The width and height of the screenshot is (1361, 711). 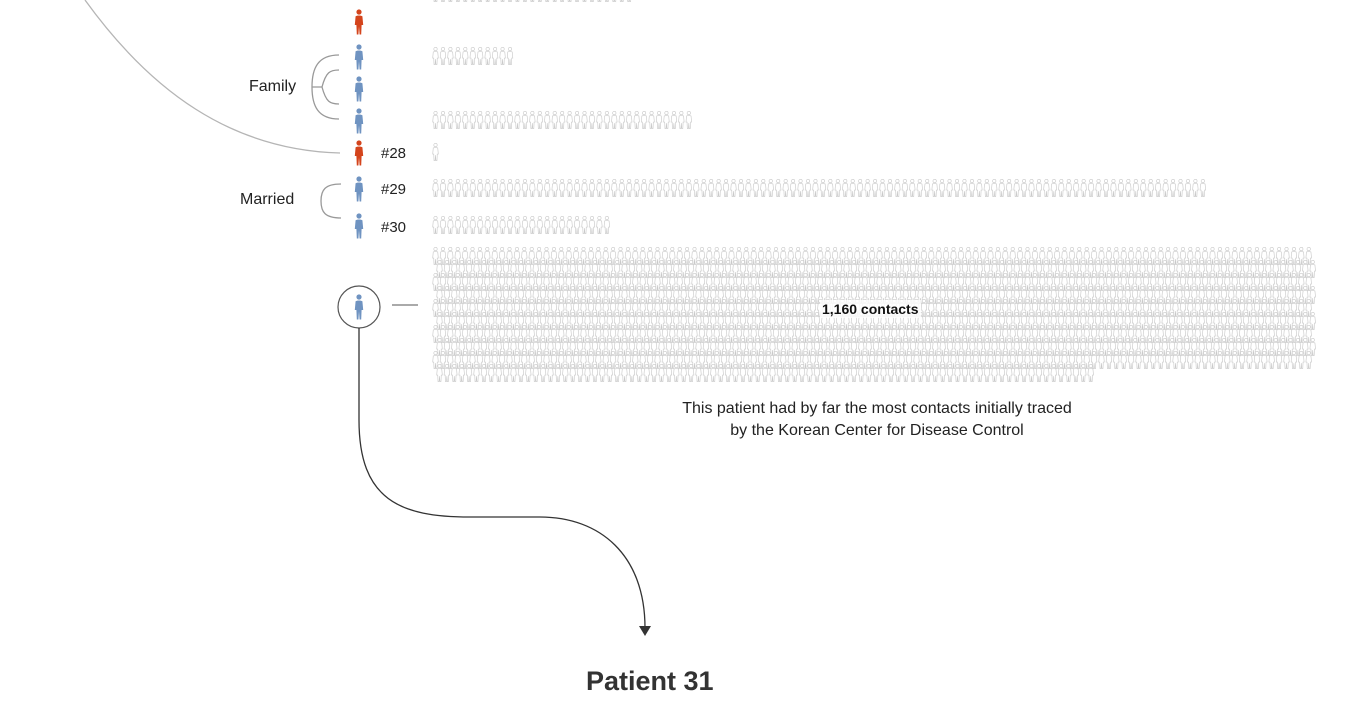 What do you see at coordinates (650, 681) in the screenshot?
I see `final-patient-title: Patient 31` at bounding box center [650, 681].